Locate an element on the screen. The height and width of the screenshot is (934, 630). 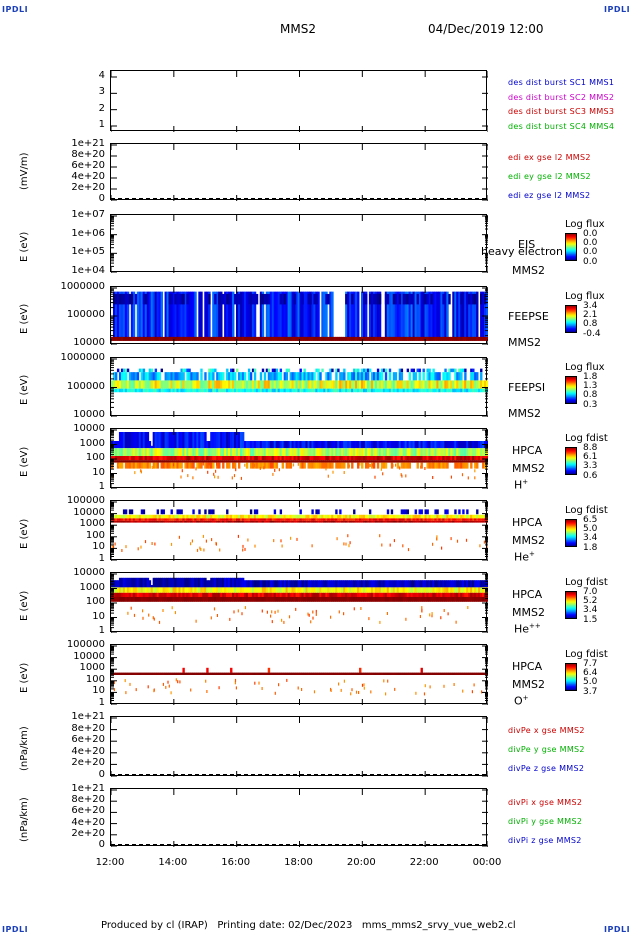
panel-4-colorbar-swatch is located at coordinates (571, 307).